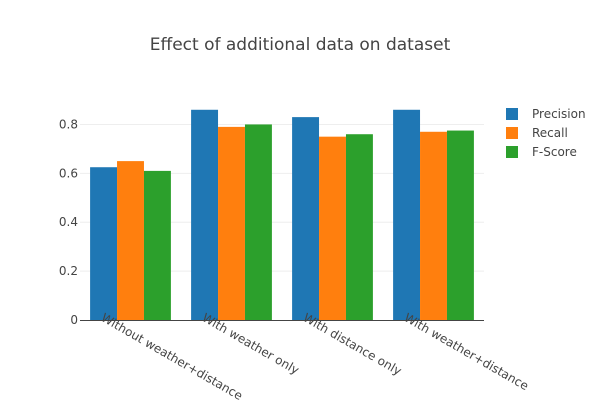 The height and width of the screenshot is (400, 600). Describe the element at coordinates (68, 124) in the screenshot. I see `y-tick-label: 0.8` at that location.